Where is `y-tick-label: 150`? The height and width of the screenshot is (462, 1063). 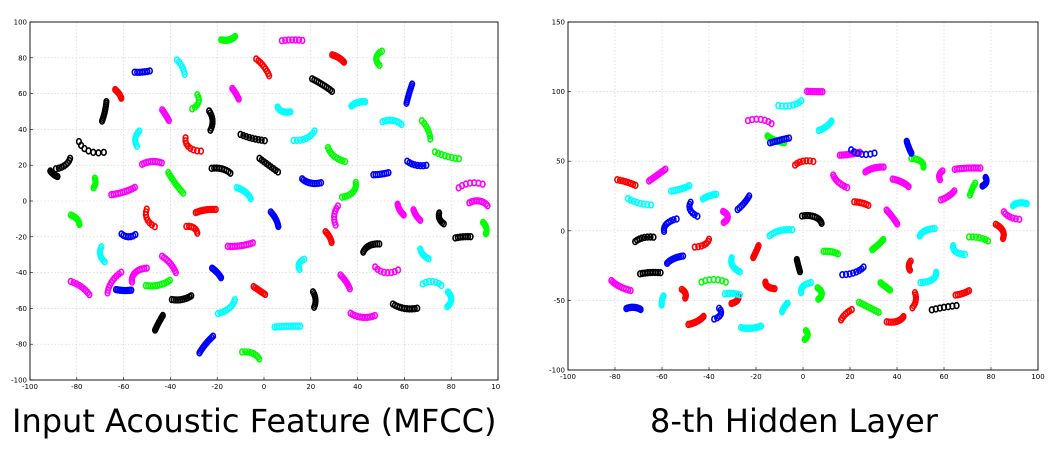 y-tick-label: 150 is located at coordinates (558, 23).